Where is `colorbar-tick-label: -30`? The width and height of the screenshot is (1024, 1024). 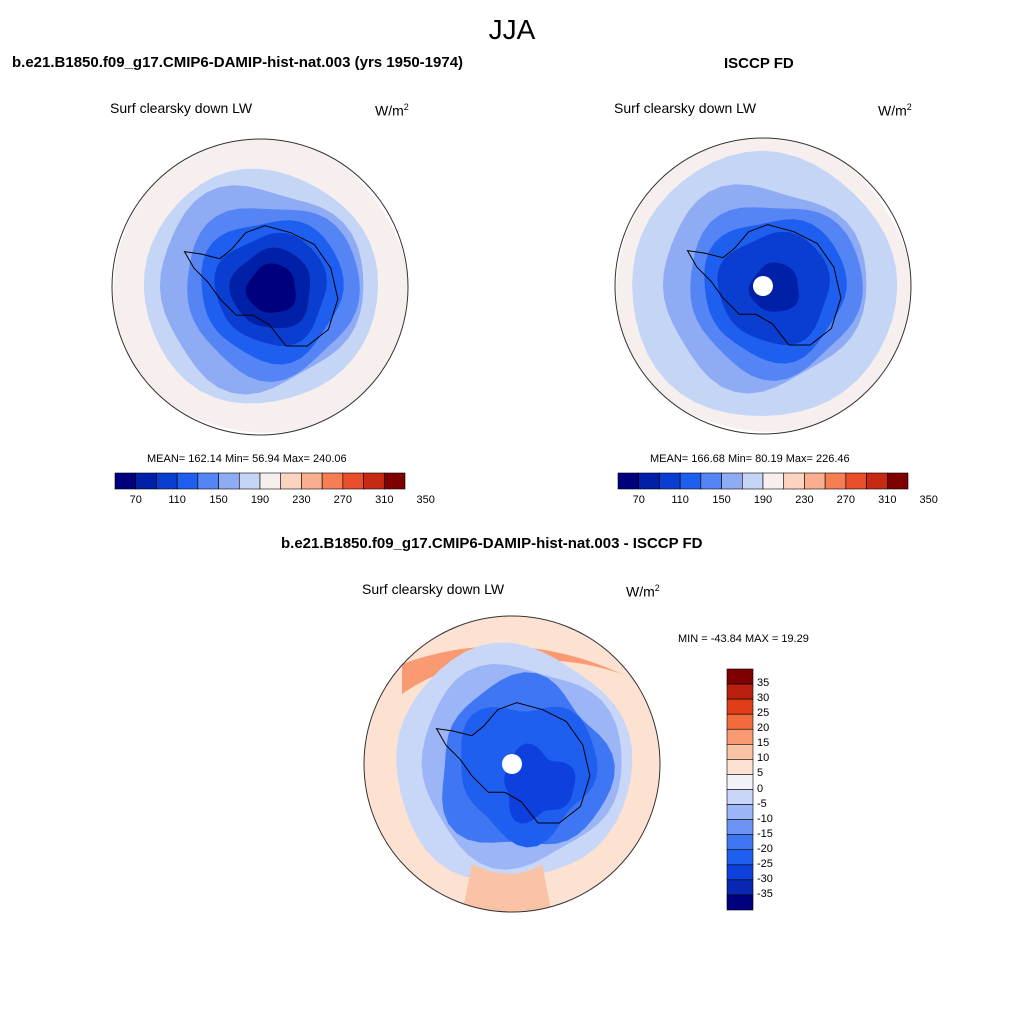 colorbar-tick-label: -30 is located at coordinates (765, 878).